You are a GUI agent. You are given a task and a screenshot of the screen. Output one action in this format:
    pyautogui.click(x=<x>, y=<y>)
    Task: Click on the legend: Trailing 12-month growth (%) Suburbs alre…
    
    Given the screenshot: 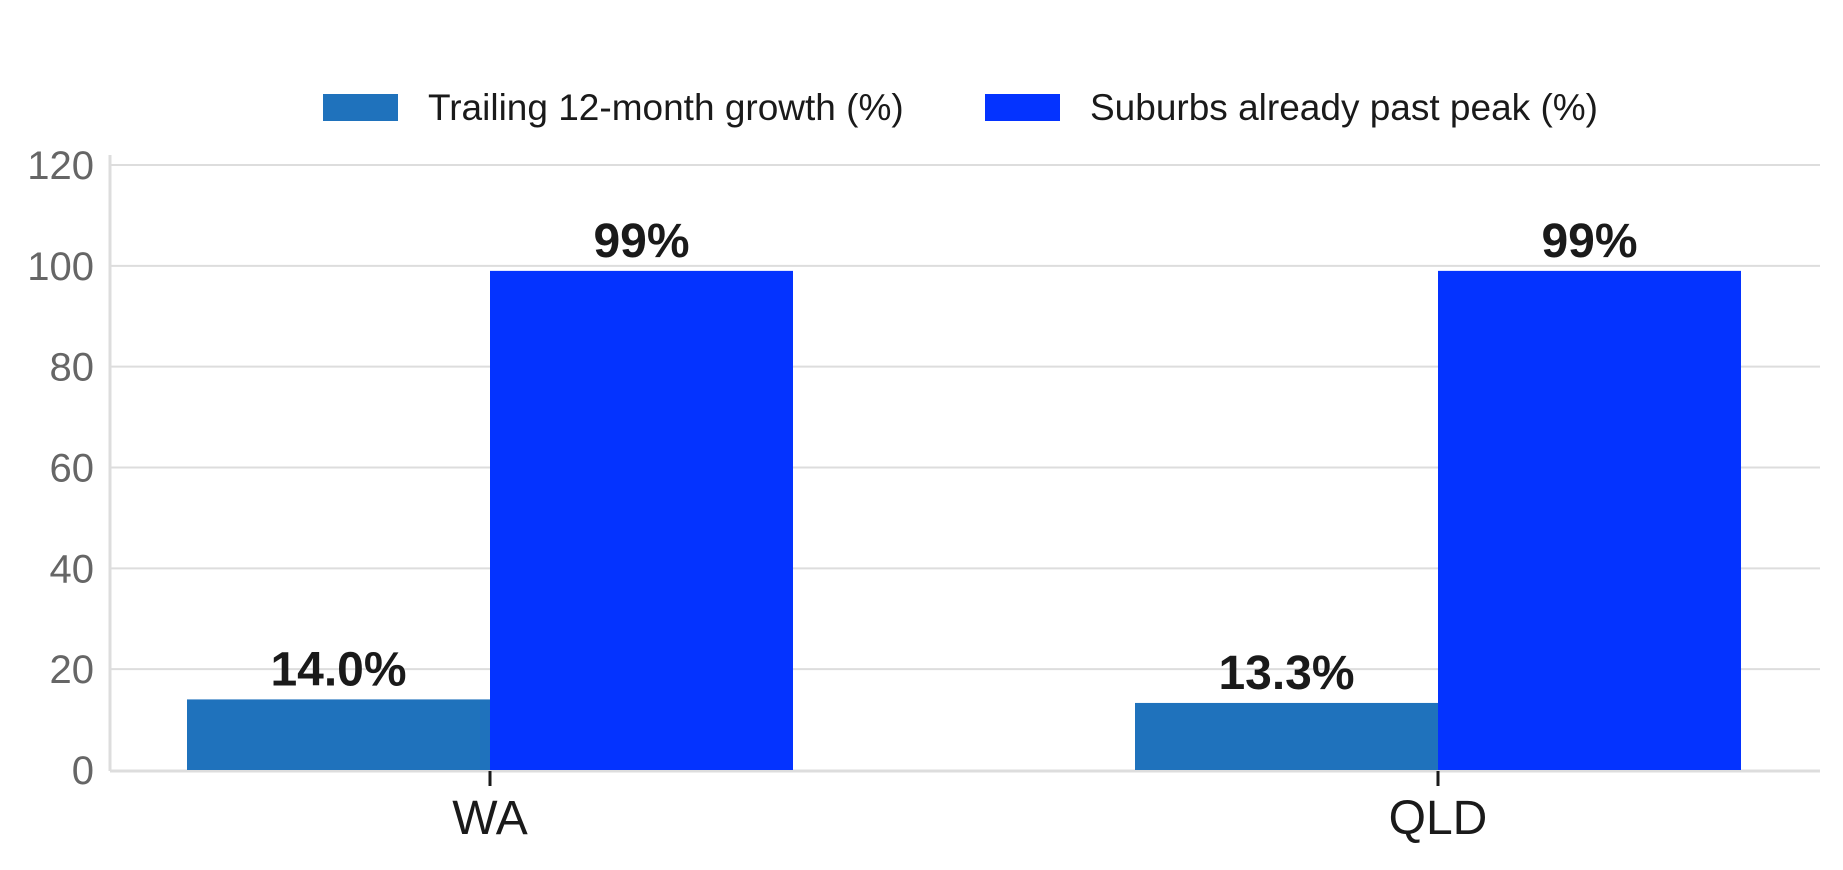 What is the action you would take?
    pyautogui.click(x=960, y=107)
    